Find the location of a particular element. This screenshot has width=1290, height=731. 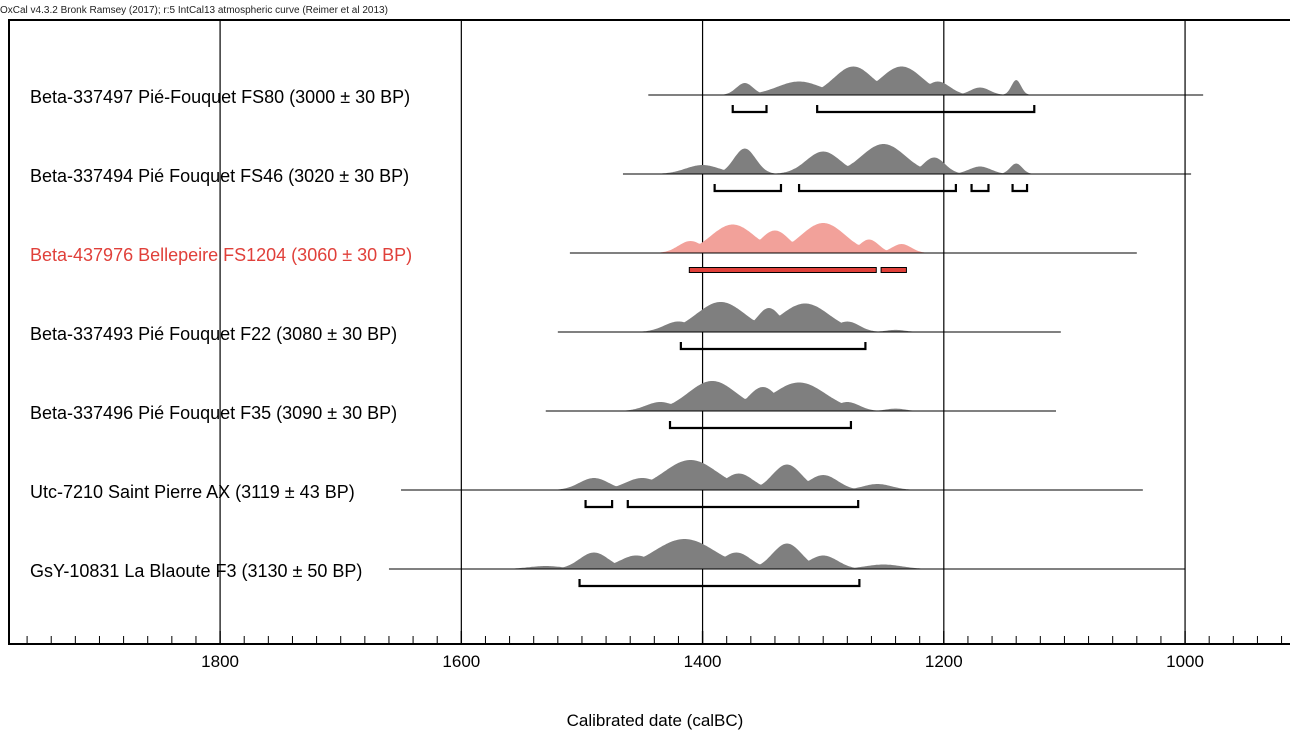

sample-label: Utc-7210 Saint Pierre AX (3119 ± 43 BP) is located at coordinates (192, 492).